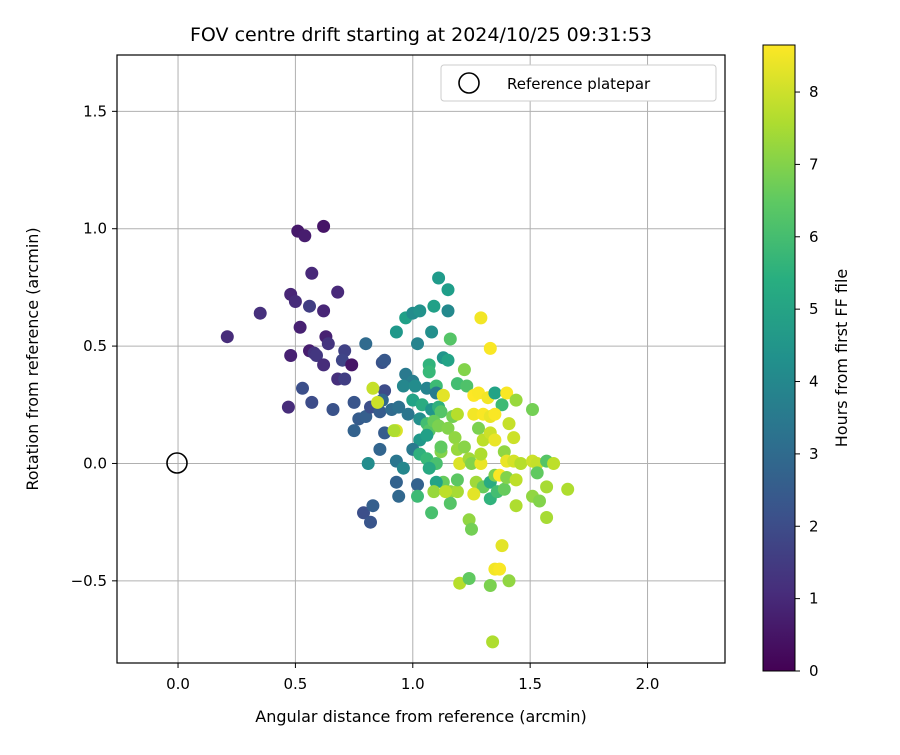  What do you see at coordinates (413, 684) in the screenshot?
I see `x-tick-label: 1.0` at bounding box center [413, 684].